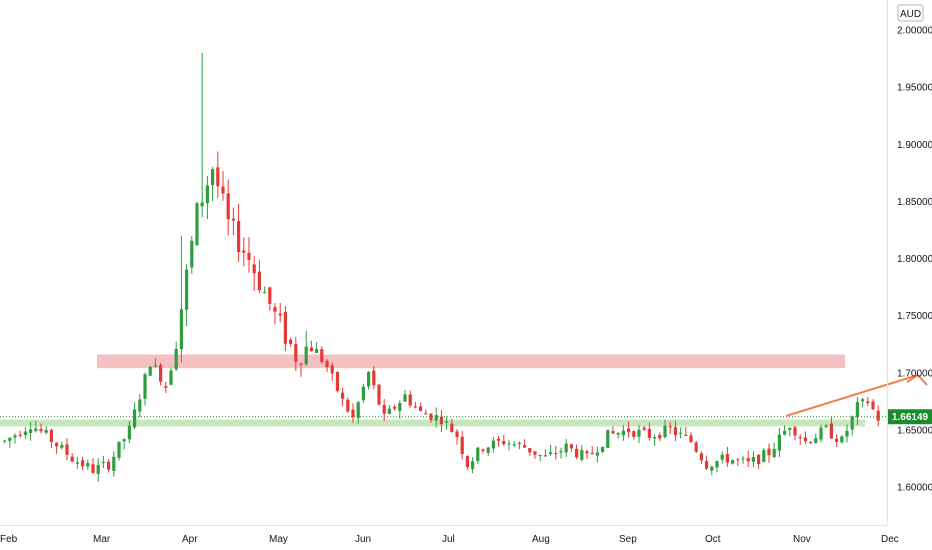 This screenshot has height=550, width=932. I want to click on y-tick-label: 1.60000, so click(914, 488).